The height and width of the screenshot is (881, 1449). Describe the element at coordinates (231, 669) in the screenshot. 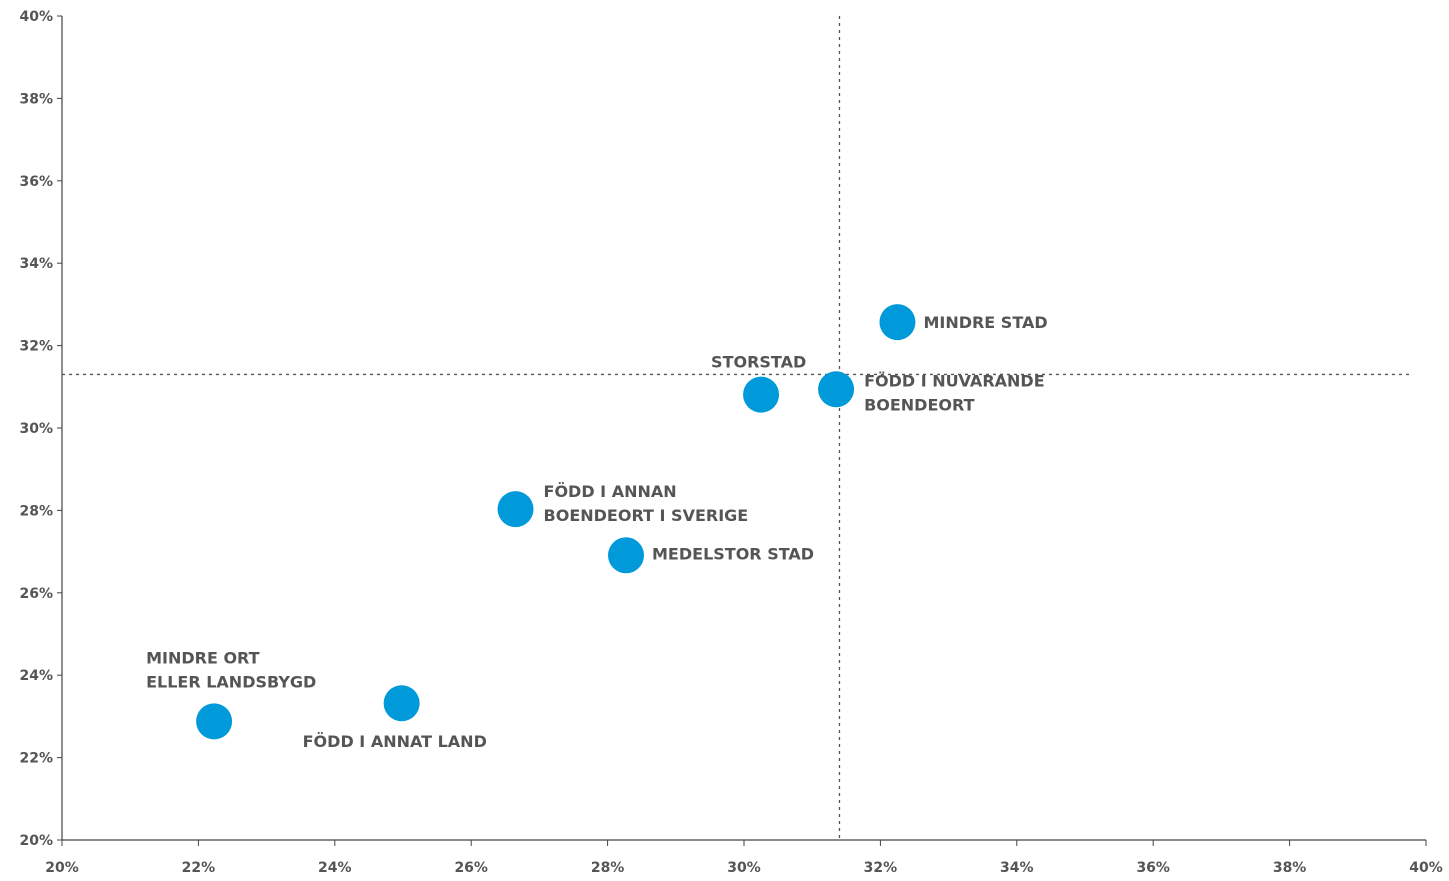

I see `point-label: MINDRE ORT ELLER LANDSBYGD` at that location.